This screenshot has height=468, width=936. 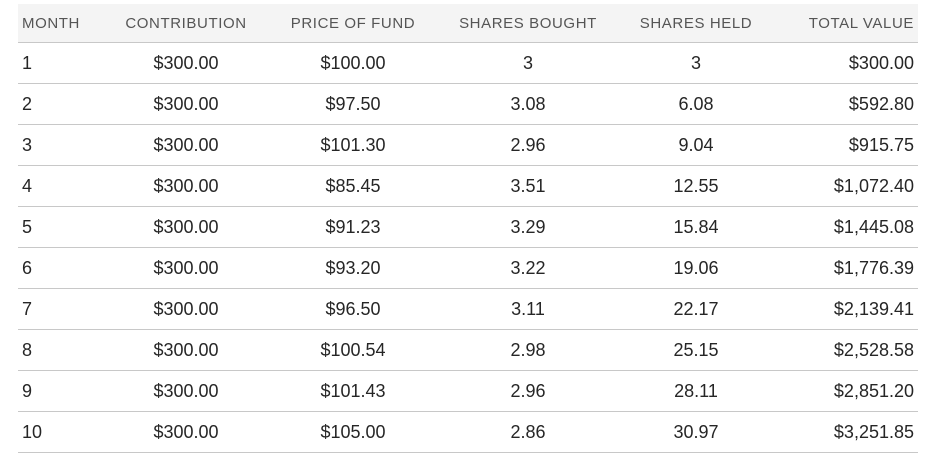 What do you see at coordinates (57, 227) in the screenshot?
I see `cell-month: 5` at bounding box center [57, 227].